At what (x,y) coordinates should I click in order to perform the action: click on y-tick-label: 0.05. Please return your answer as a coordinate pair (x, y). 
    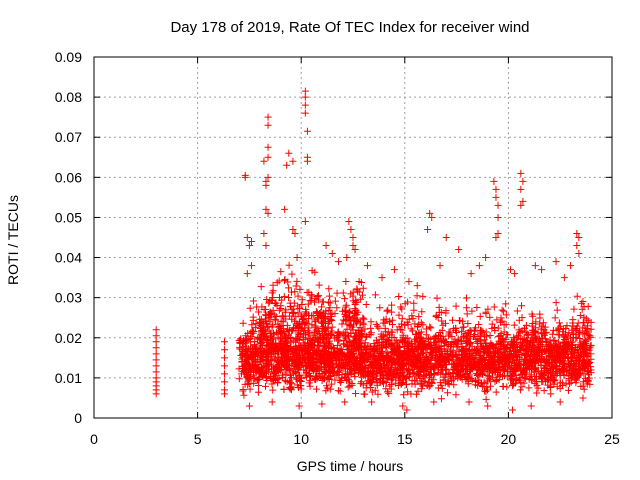
    Looking at the image, I should click on (68, 217).